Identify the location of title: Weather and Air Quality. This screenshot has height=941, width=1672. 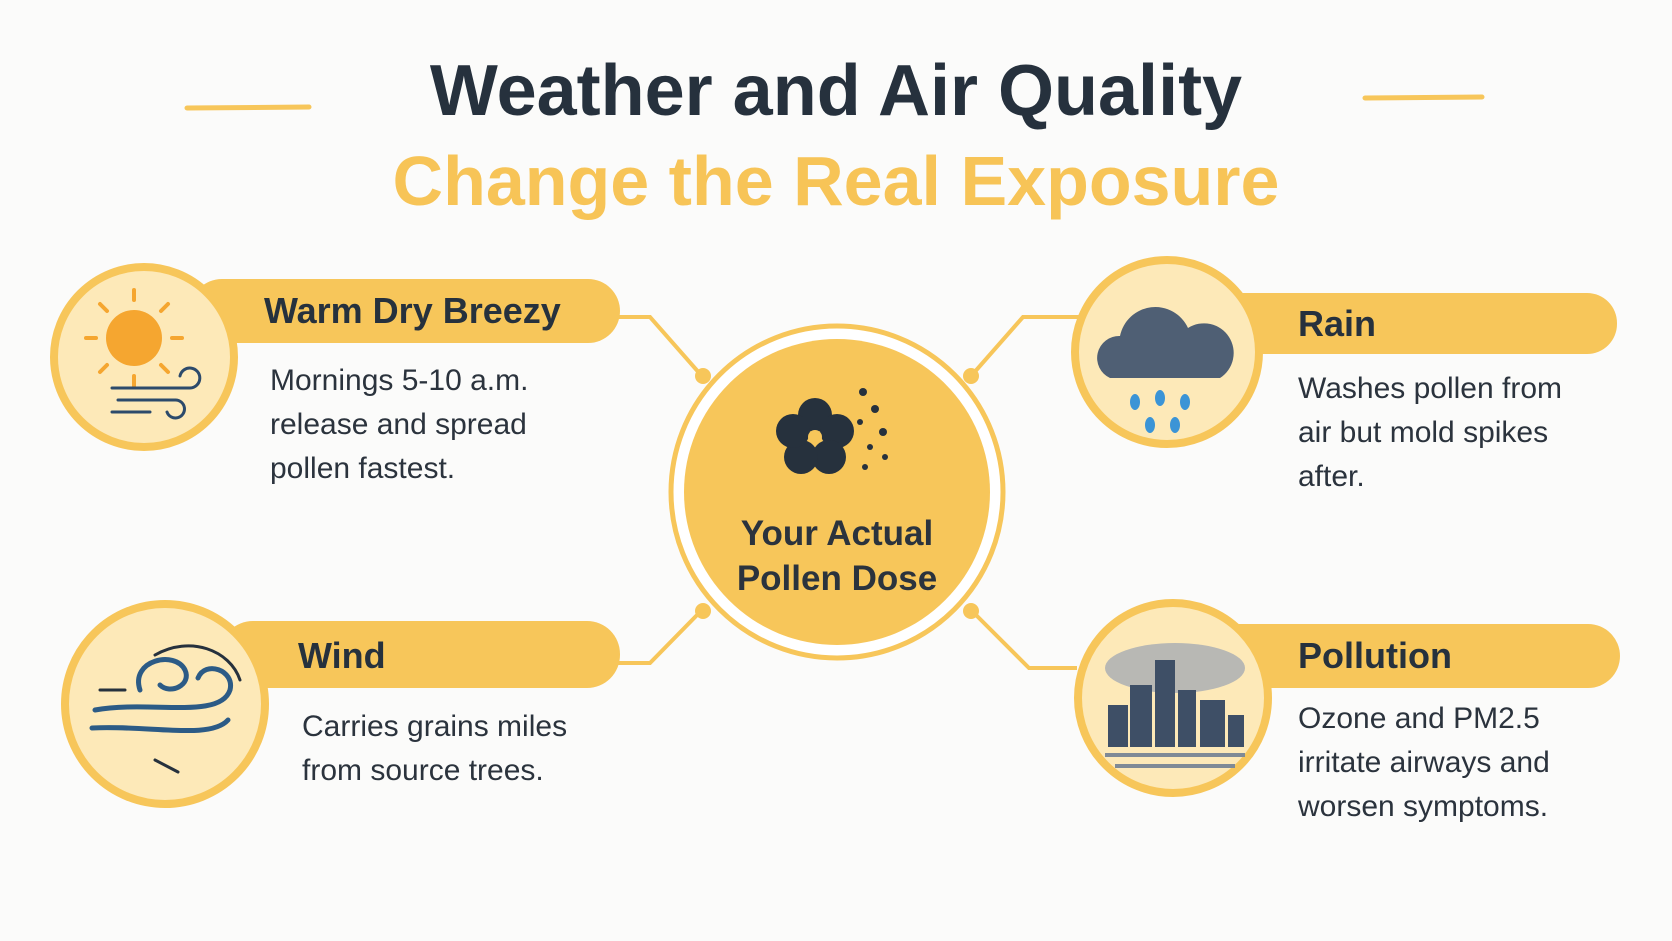
(836, 91).